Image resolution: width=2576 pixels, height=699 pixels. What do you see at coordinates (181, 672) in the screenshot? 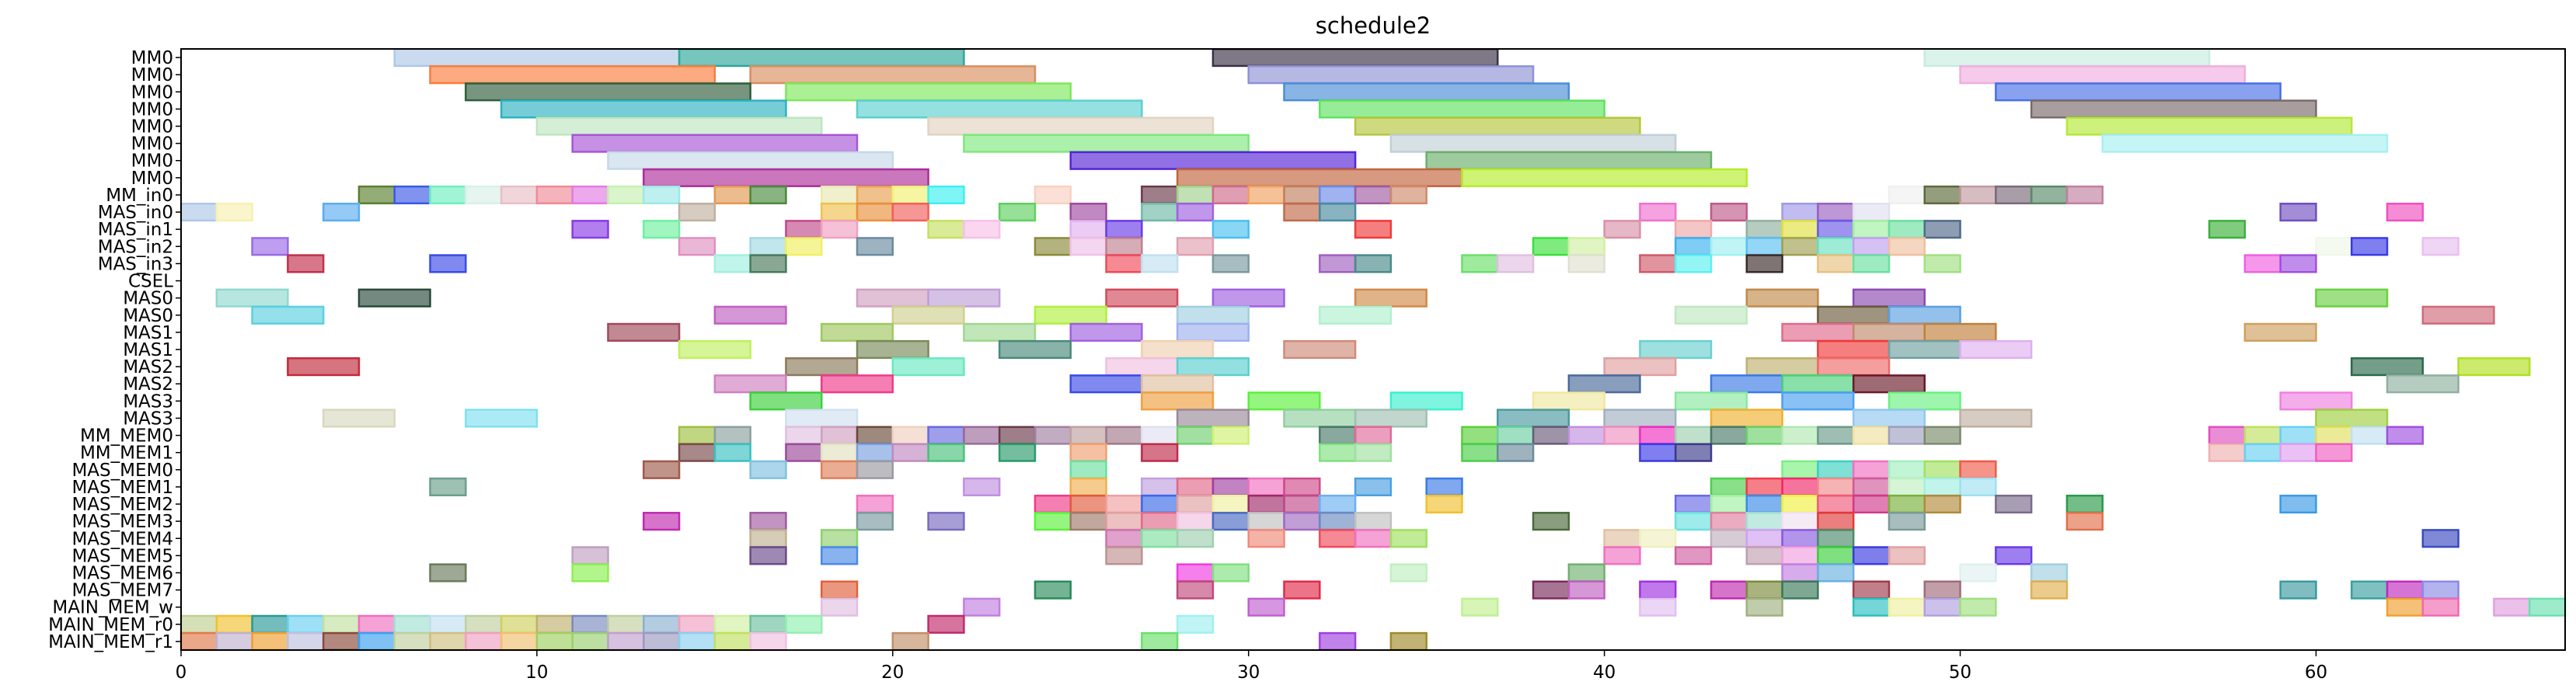
I see `x-tick-label: 0` at bounding box center [181, 672].